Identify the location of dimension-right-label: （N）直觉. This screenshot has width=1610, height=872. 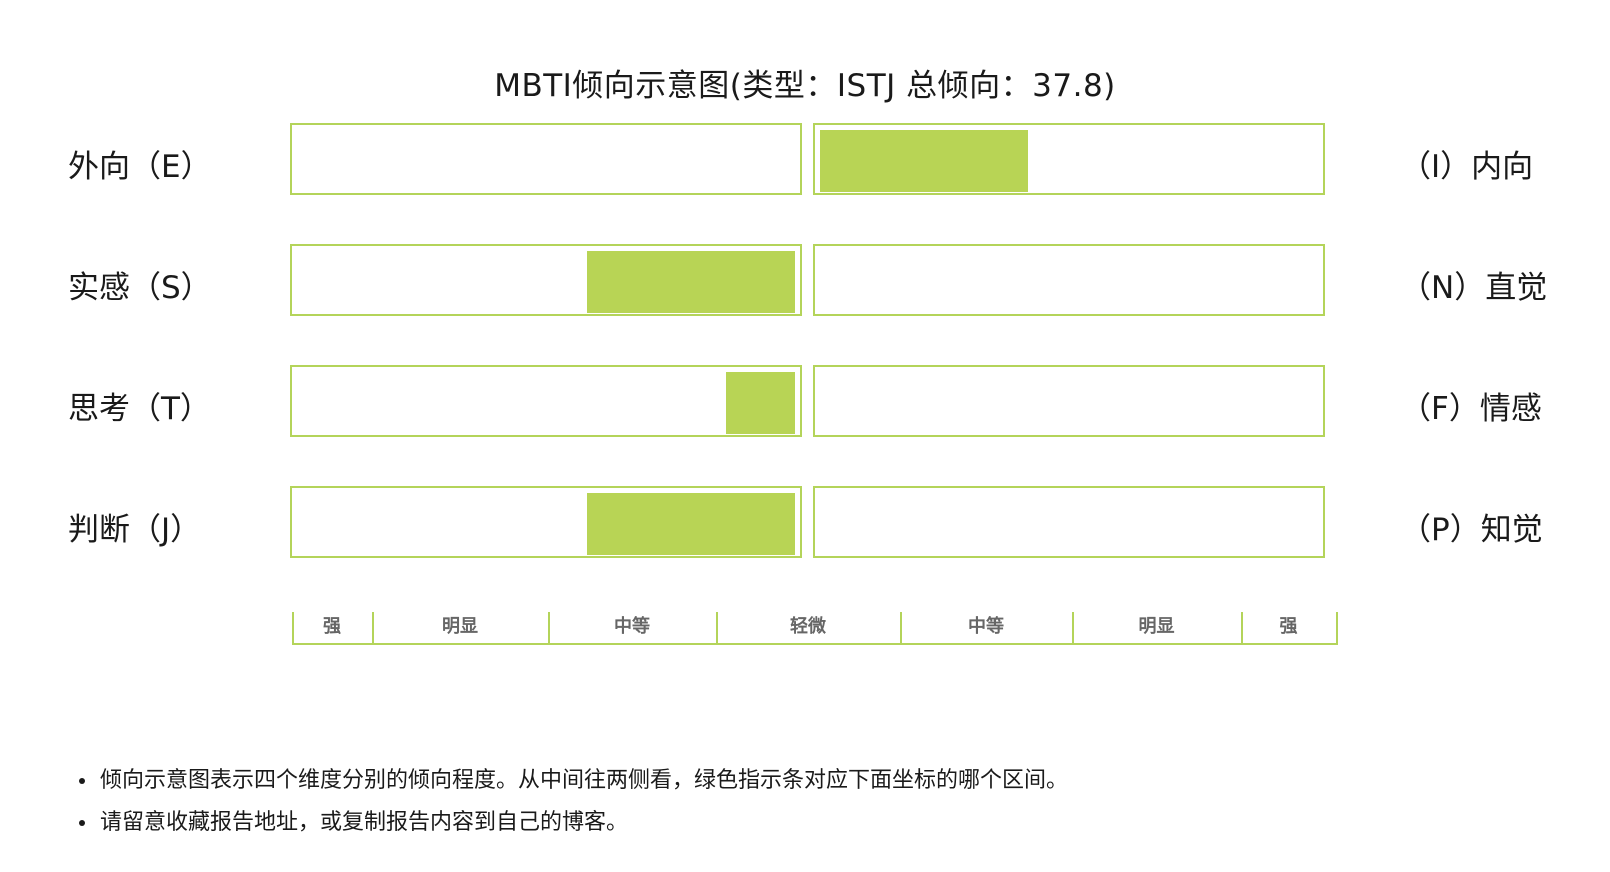
(1474, 288).